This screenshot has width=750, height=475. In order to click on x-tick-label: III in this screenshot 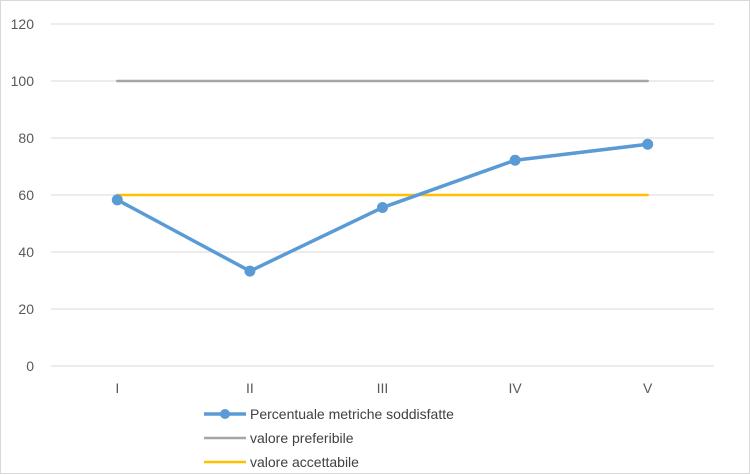, I will do `click(383, 388)`.